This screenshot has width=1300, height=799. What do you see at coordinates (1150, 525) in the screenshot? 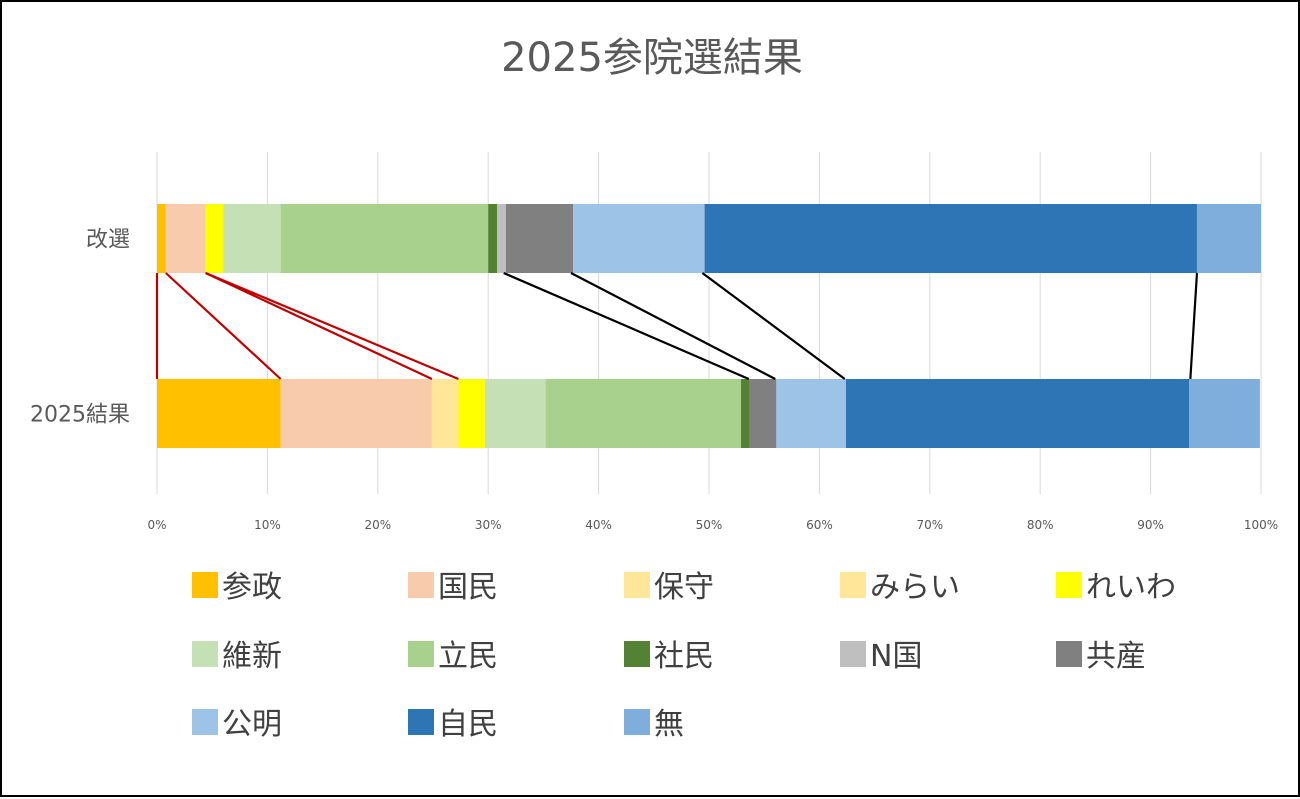
I see `x-tick-label: 90%` at bounding box center [1150, 525].